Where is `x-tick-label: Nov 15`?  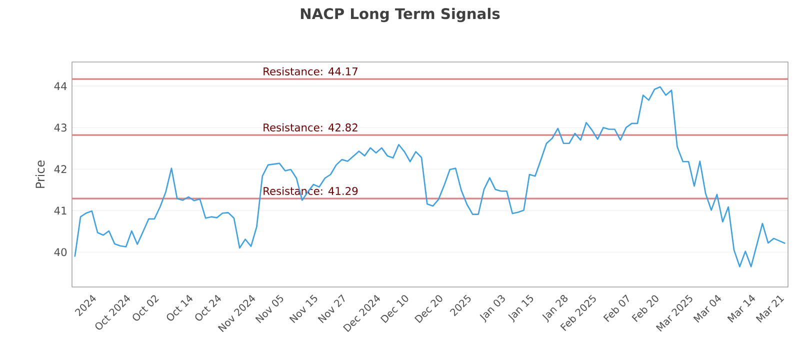 x-tick-label: Nov 15 is located at coordinates (303, 309).